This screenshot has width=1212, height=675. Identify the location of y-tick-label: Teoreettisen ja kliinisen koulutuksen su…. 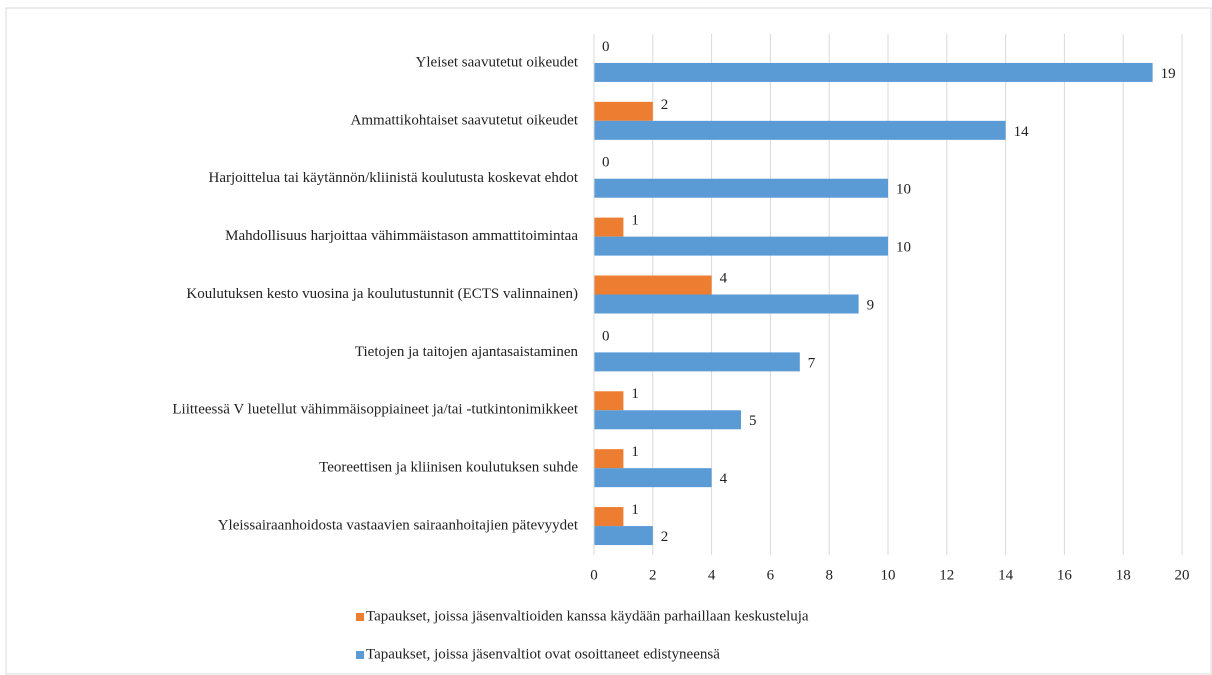
(448, 468).